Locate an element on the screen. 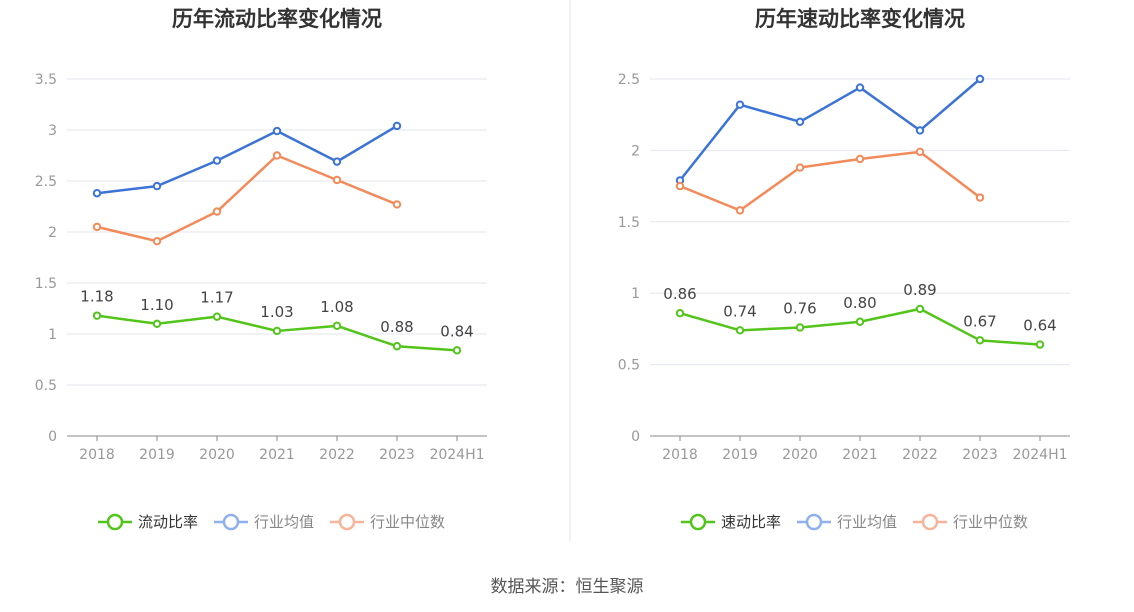 The image size is (1134, 612). data-label: 0.80 is located at coordinates (859, 303).